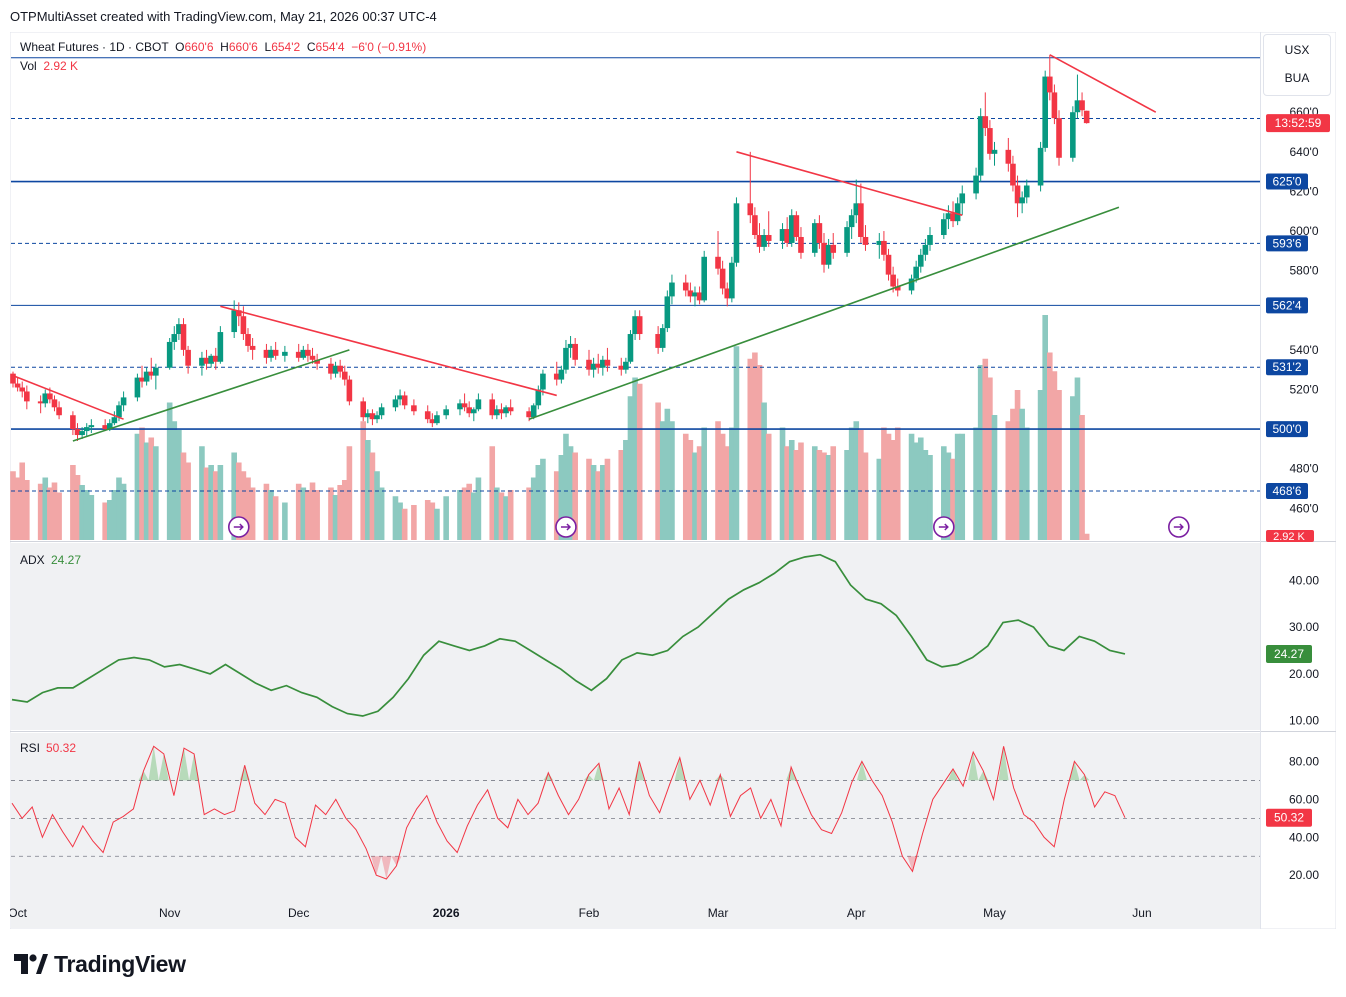  What do you see at coordinates (389, 47) in the screenshot?
I see `change-value: −6'0 (−0.91%)` at bounding box center [389, 47].